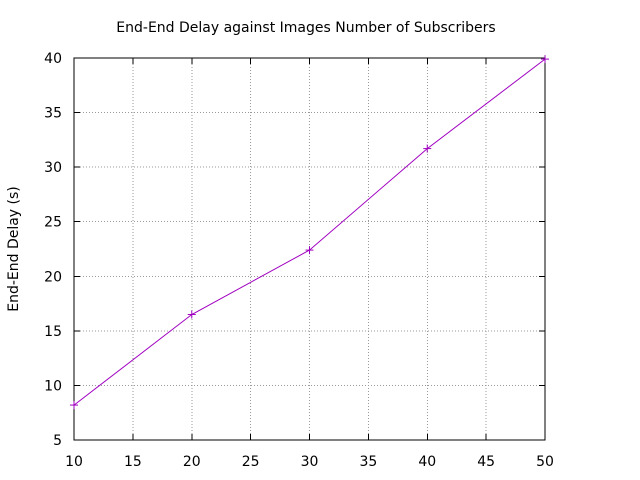  What do you see at coordinates (427, 462) in the screenshot?
I see `x-tick-label: 40` at bounding box center [427, 462].